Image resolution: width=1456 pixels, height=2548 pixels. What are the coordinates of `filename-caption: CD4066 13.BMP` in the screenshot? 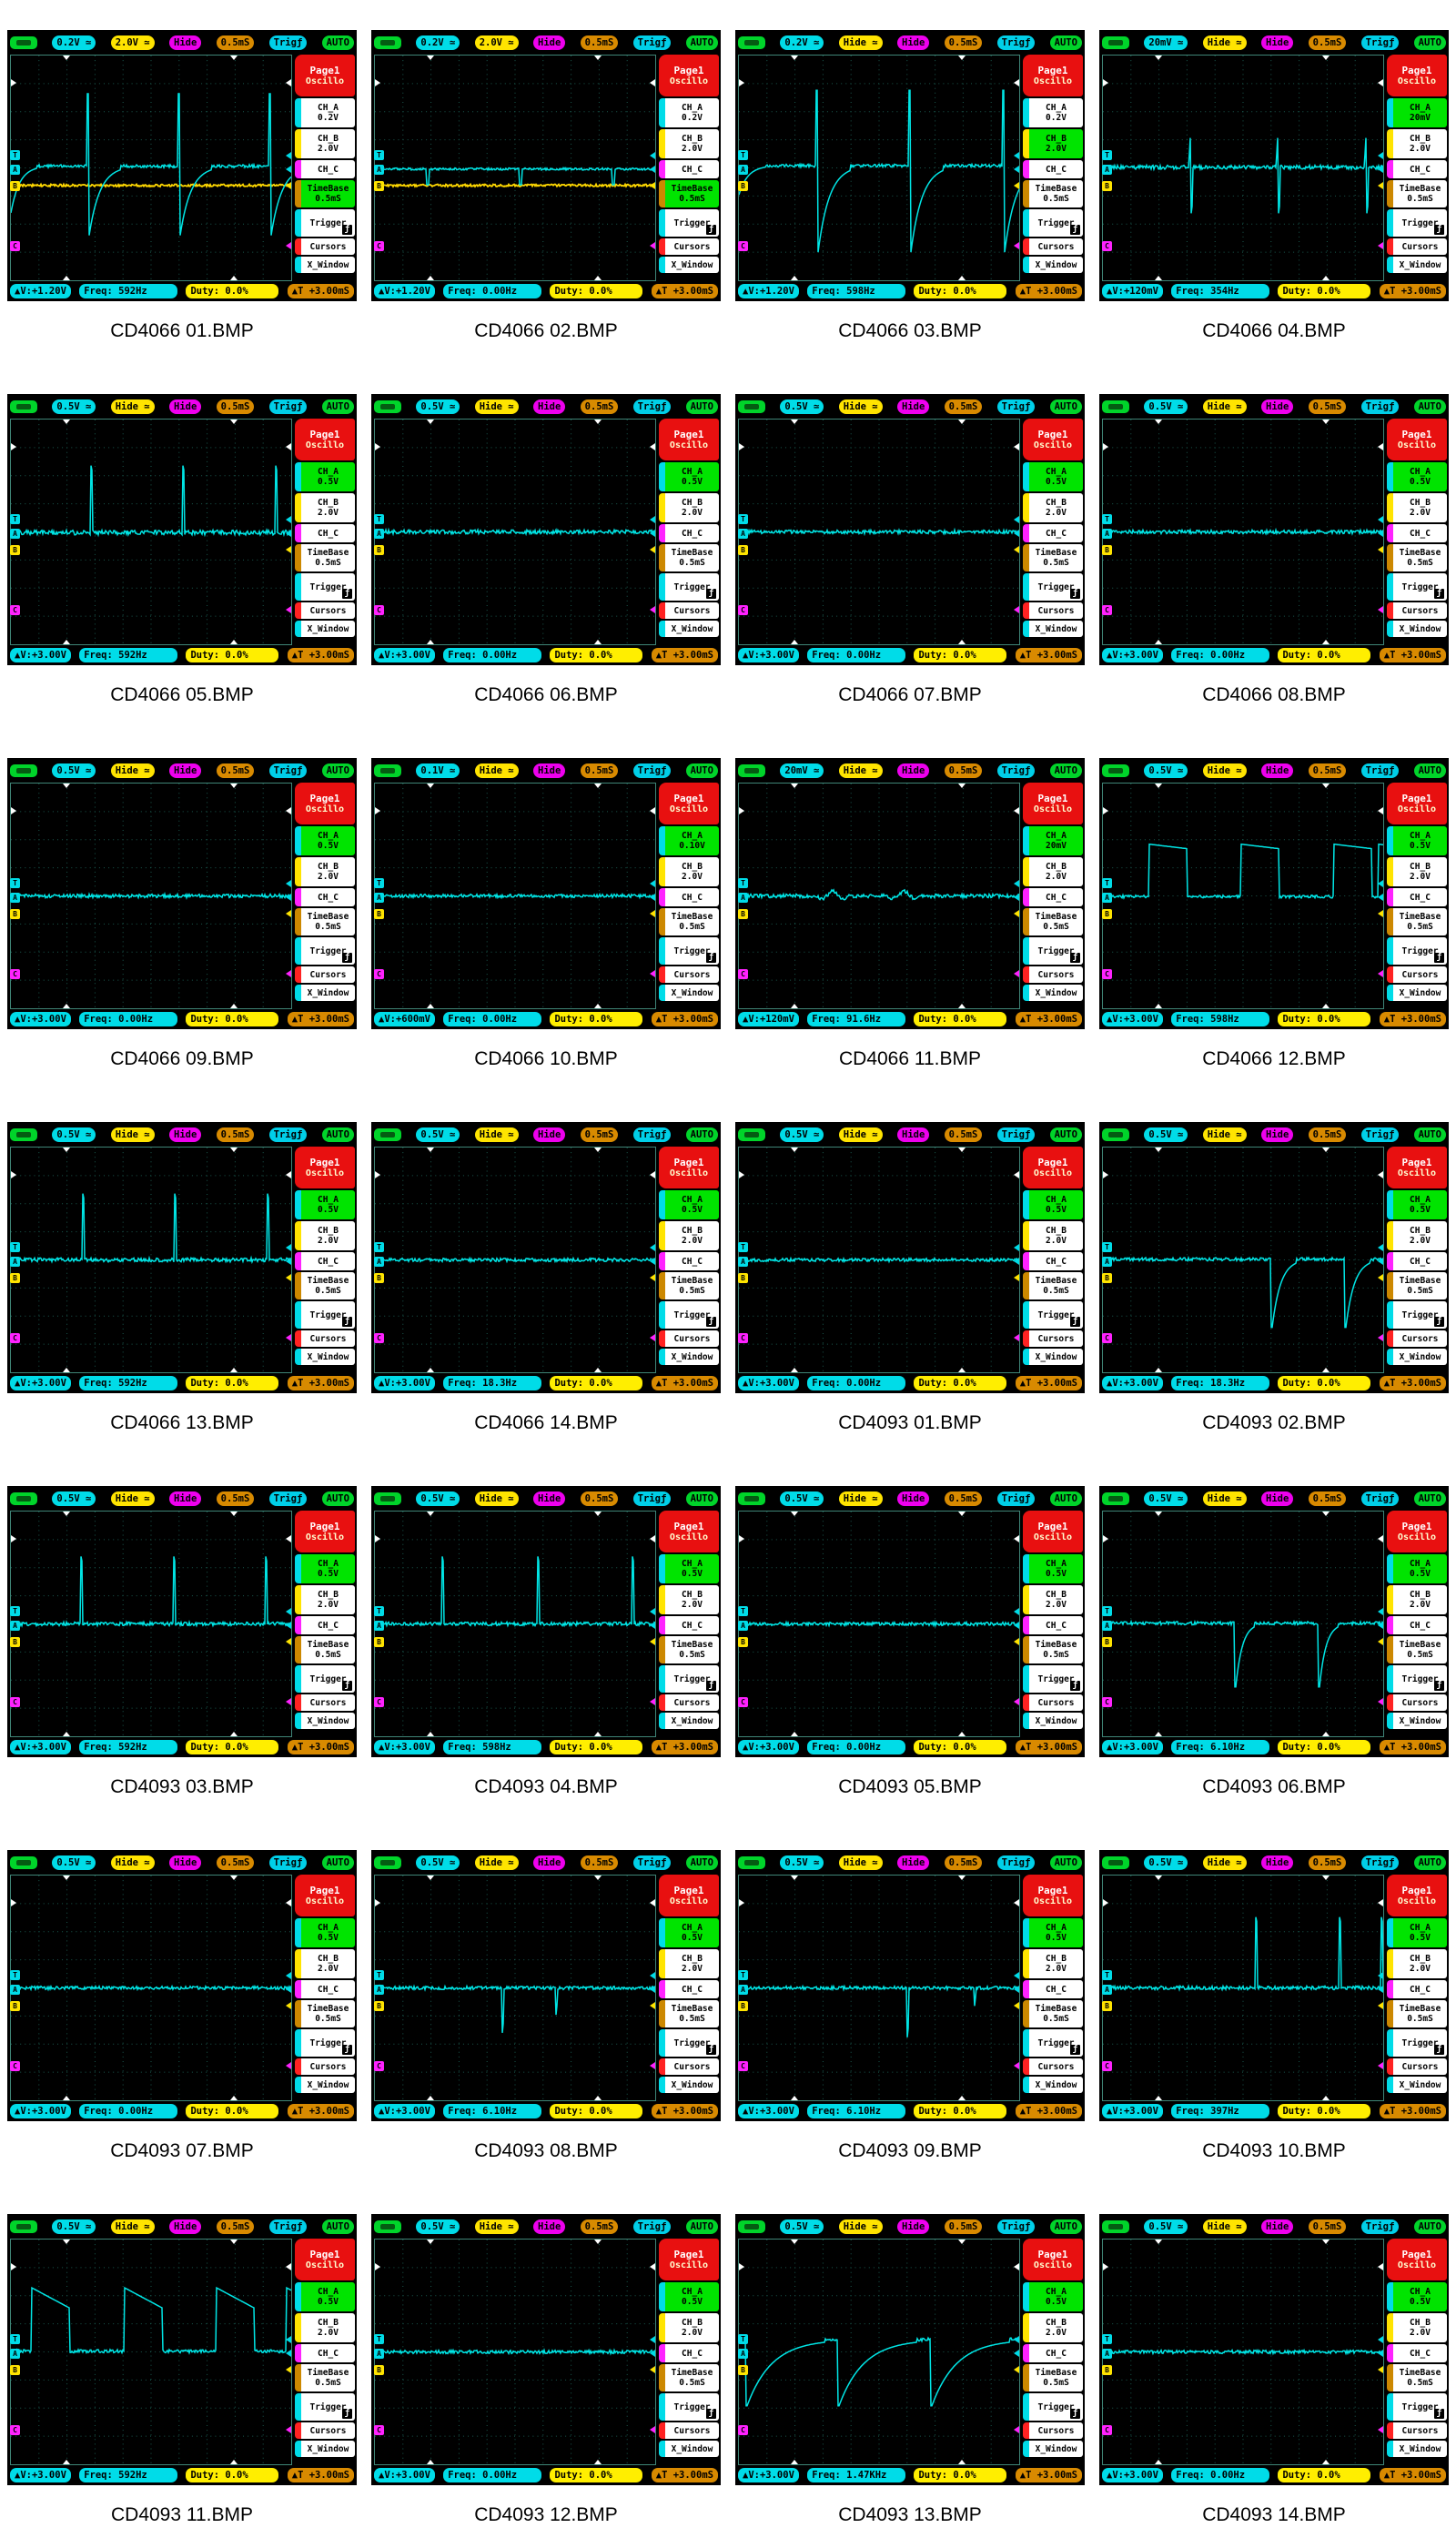 It's located at (182, 1423).